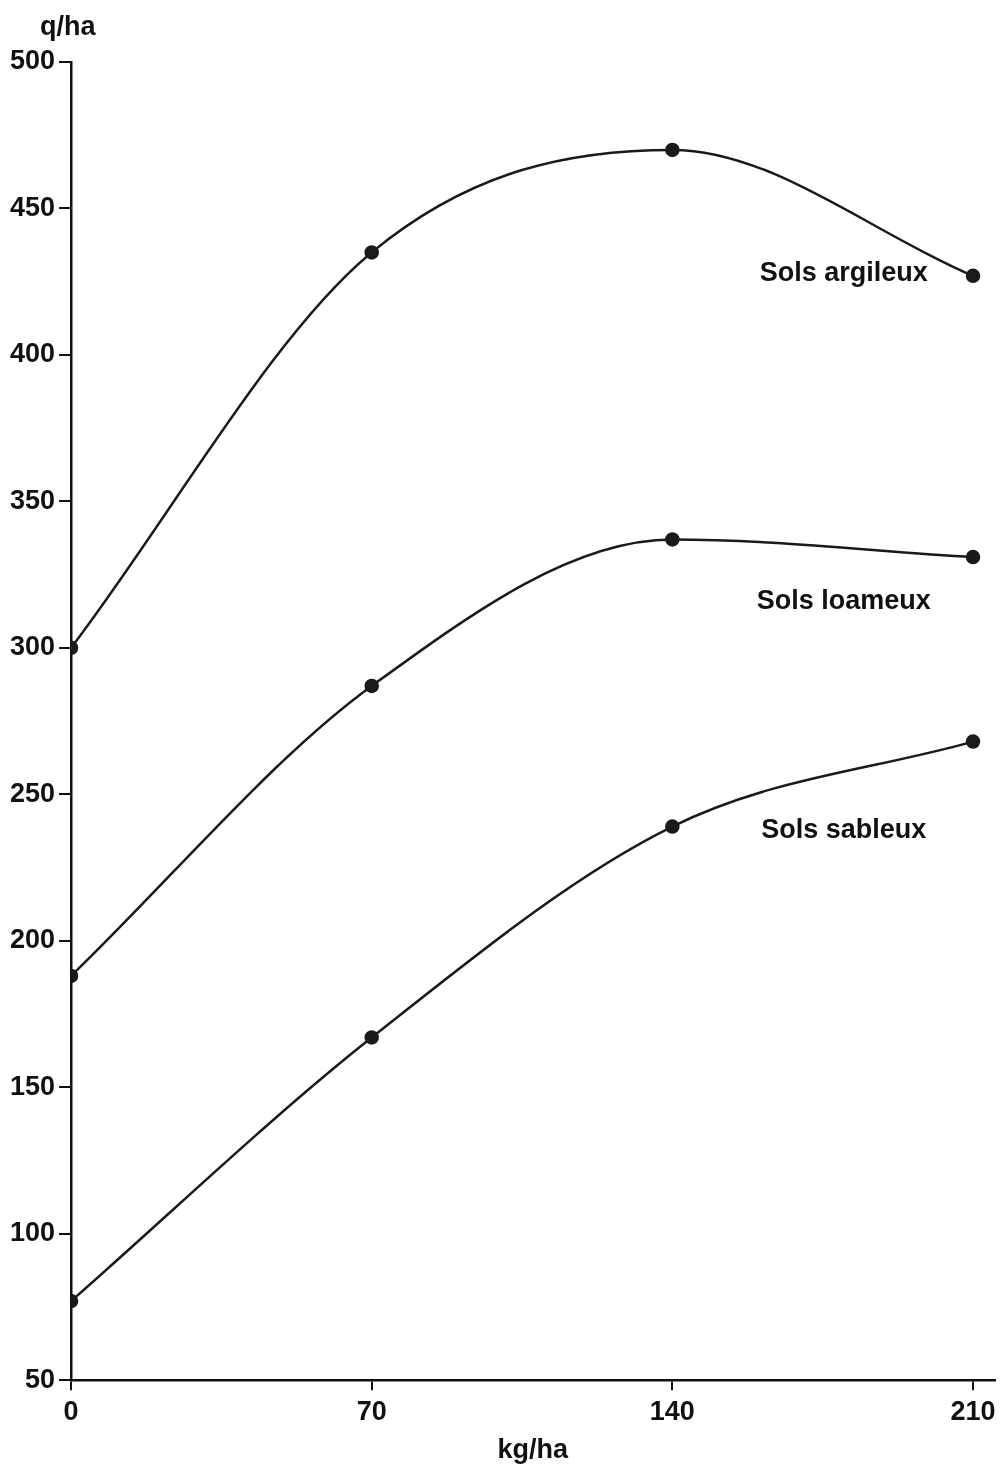 The width and height of the screenshot is (1003, 1477). Describe the element at coordinates (32, 499) in the screenshot. I see `y-tick-label: 350` at that location.